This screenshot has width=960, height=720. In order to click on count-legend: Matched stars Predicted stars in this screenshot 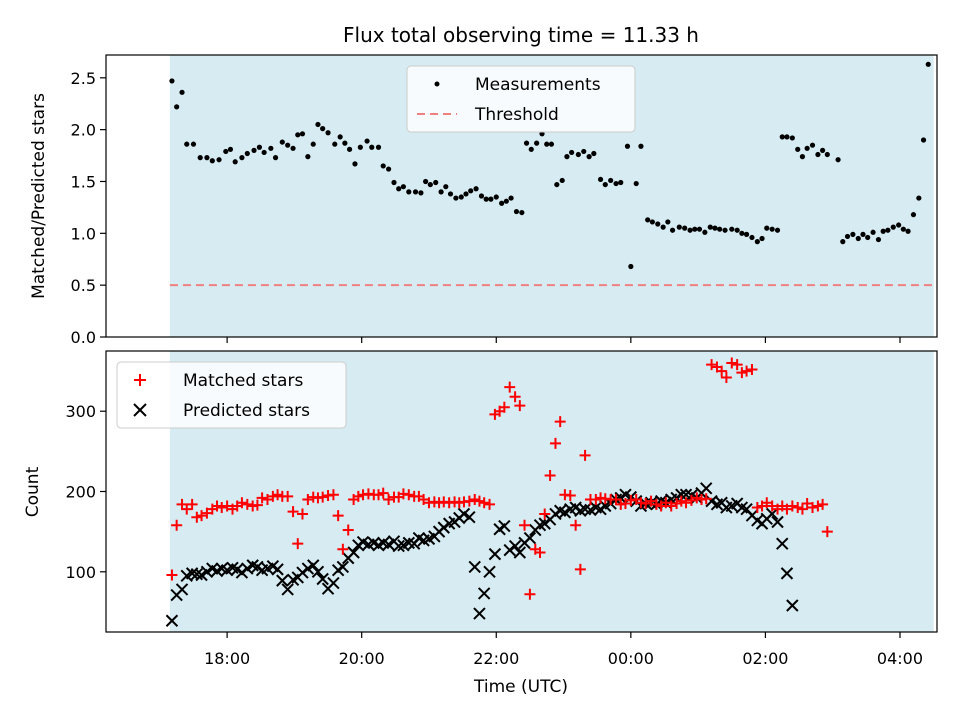, I will do `click(231, 395)`.